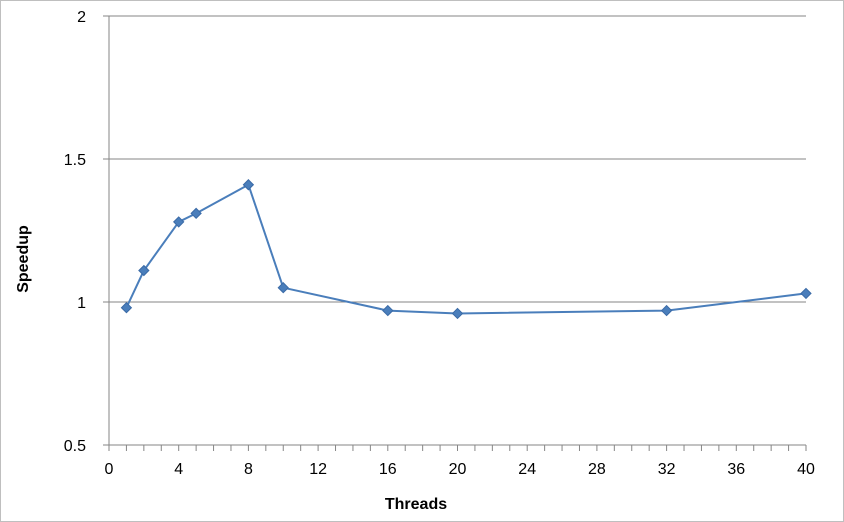 The image size is (844, 522). I want to click on x-tick-label: 4, so click(178, 469).